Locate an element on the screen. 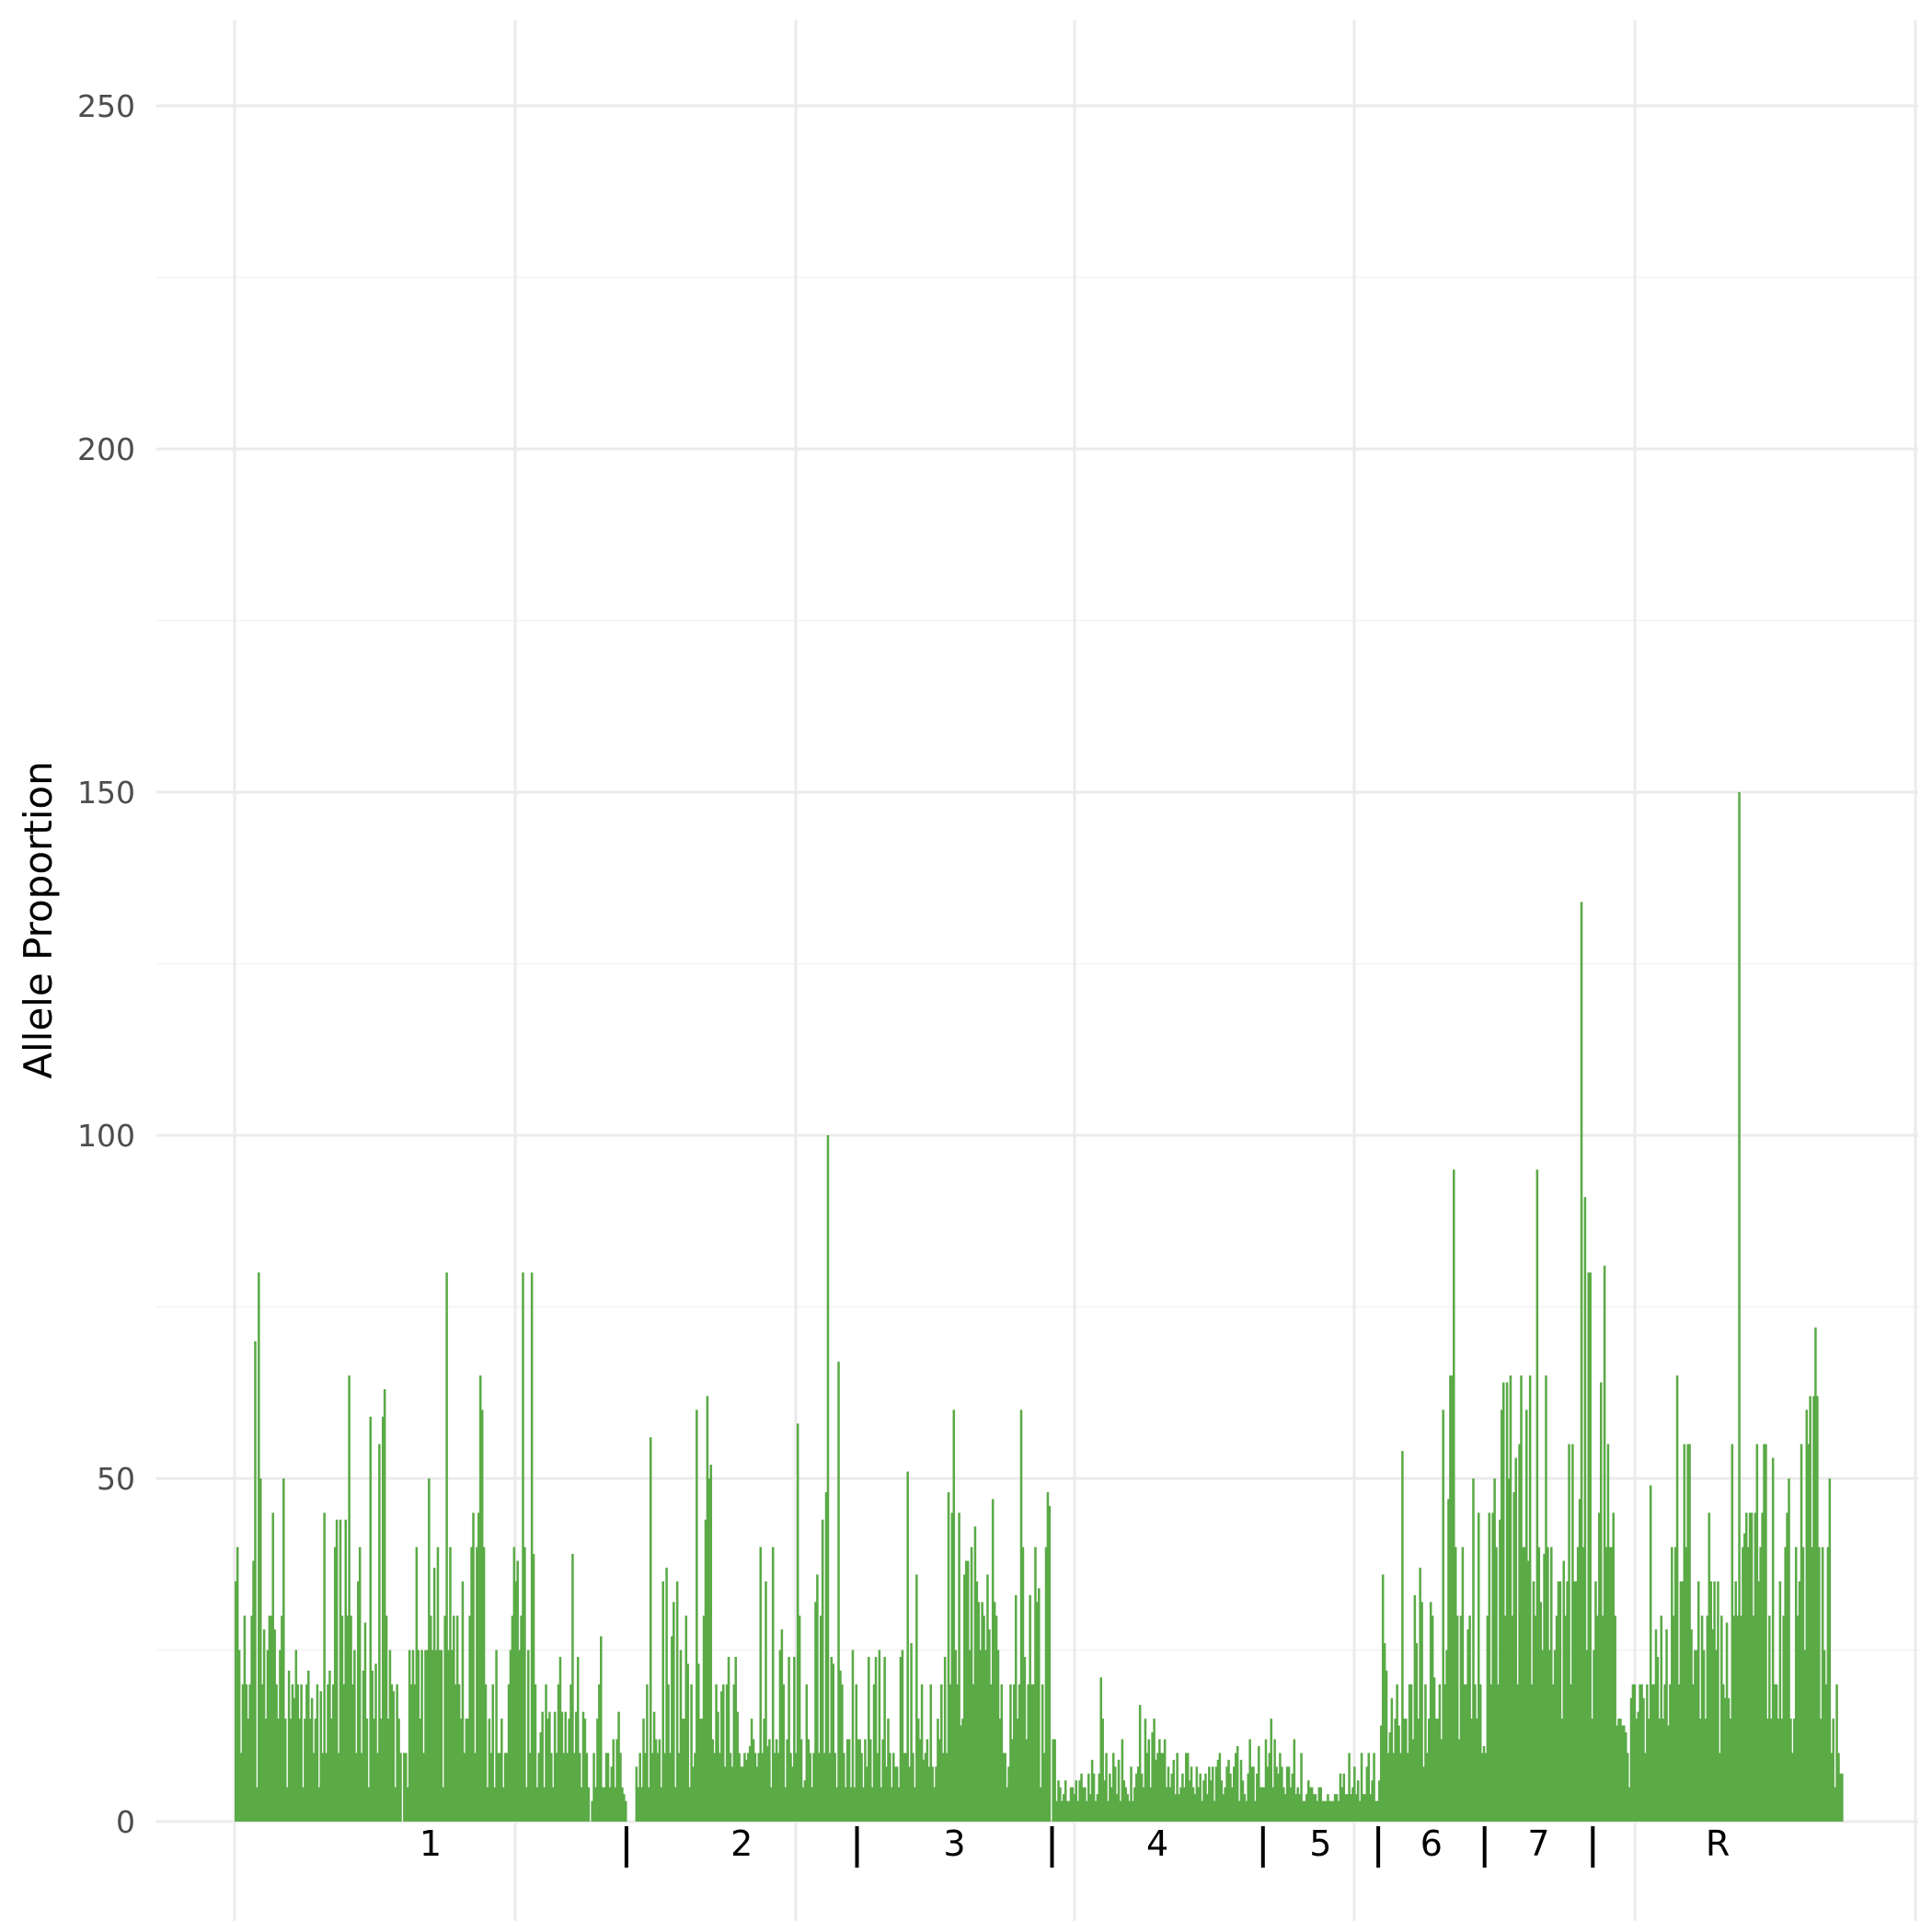 This screenshot has width=1932, height=1932. y-axis-ticks: 0 50 100 150 200 250 is located at coordinates (106, 964).